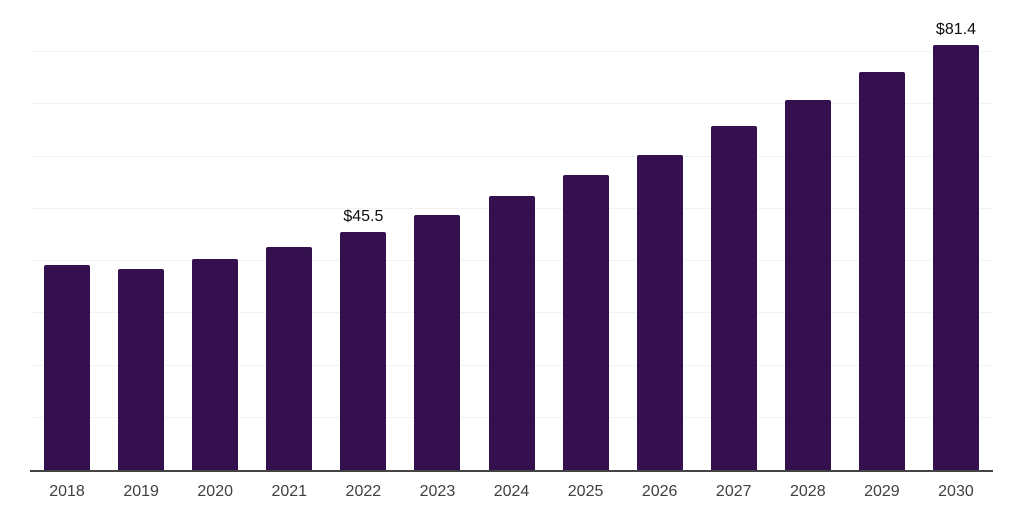 This screenshot has width=1024, height=512. I want to click on x-tick-2028: 2028, so click(808, 491).